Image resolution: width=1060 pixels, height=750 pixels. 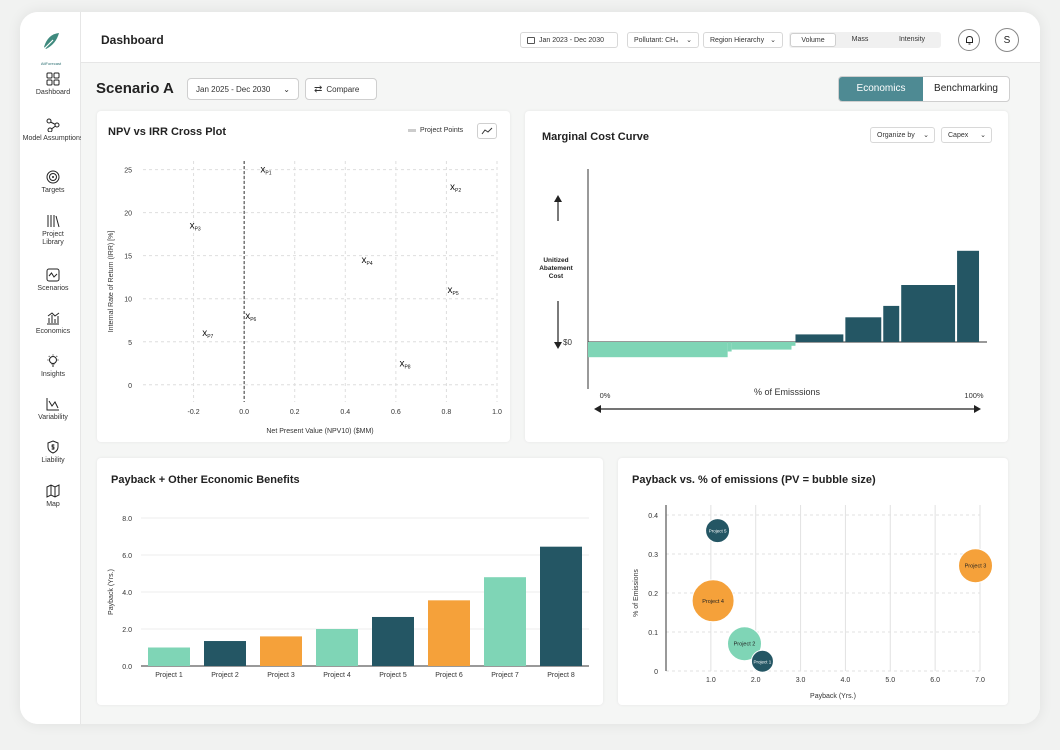 What do you see at coordinates (966, 135) in the screenshot?
I see `capex-select: Capex ⌄` at bounding box center [966, 135].